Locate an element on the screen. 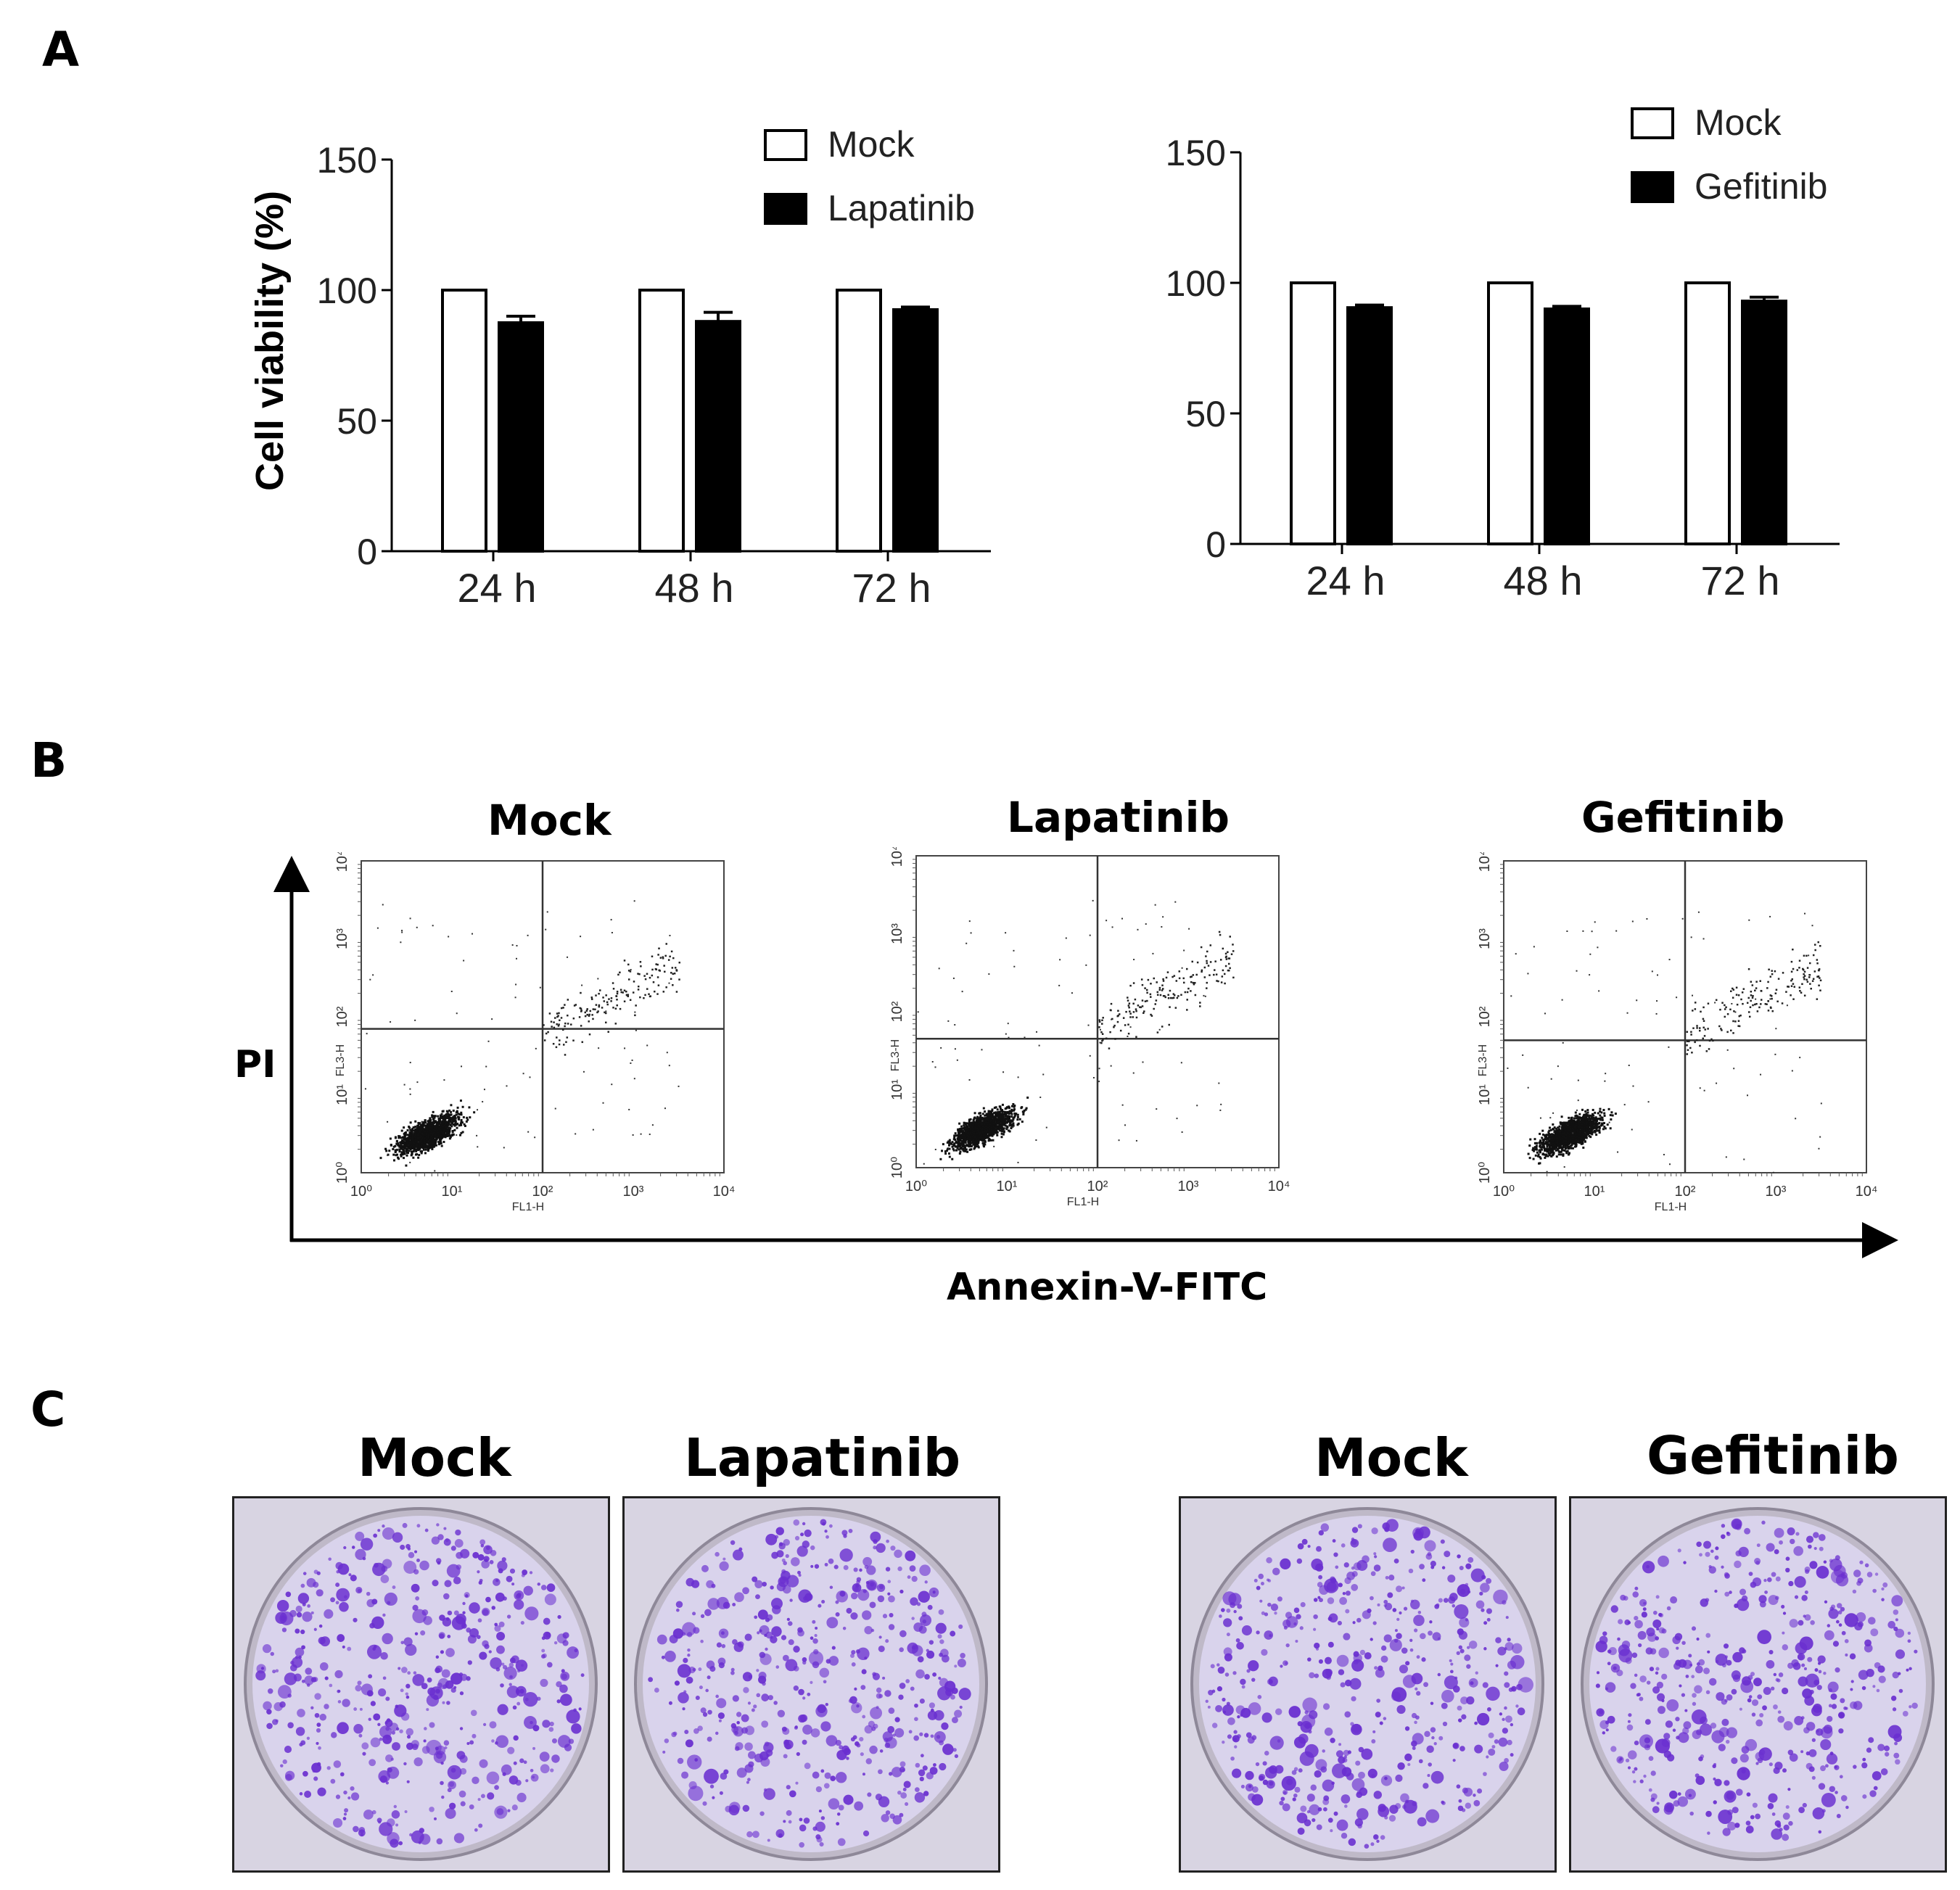  x-tick-label: 10⁰ is located at coordinates (361, 1192).